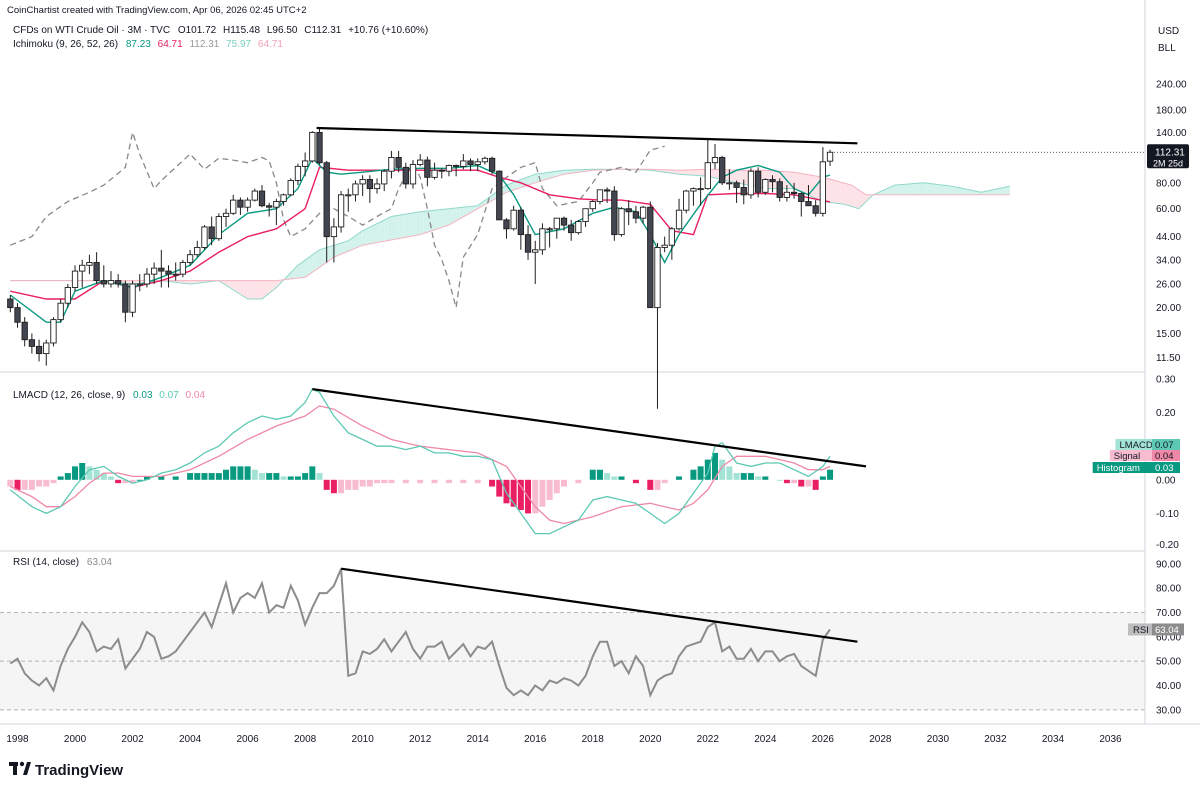 The width and height of the screenshot is (1200, 790). What do you see at coordinates (589, 428) in the screenshot?
I see `macd-trendline` at bounding box center [589, 428].